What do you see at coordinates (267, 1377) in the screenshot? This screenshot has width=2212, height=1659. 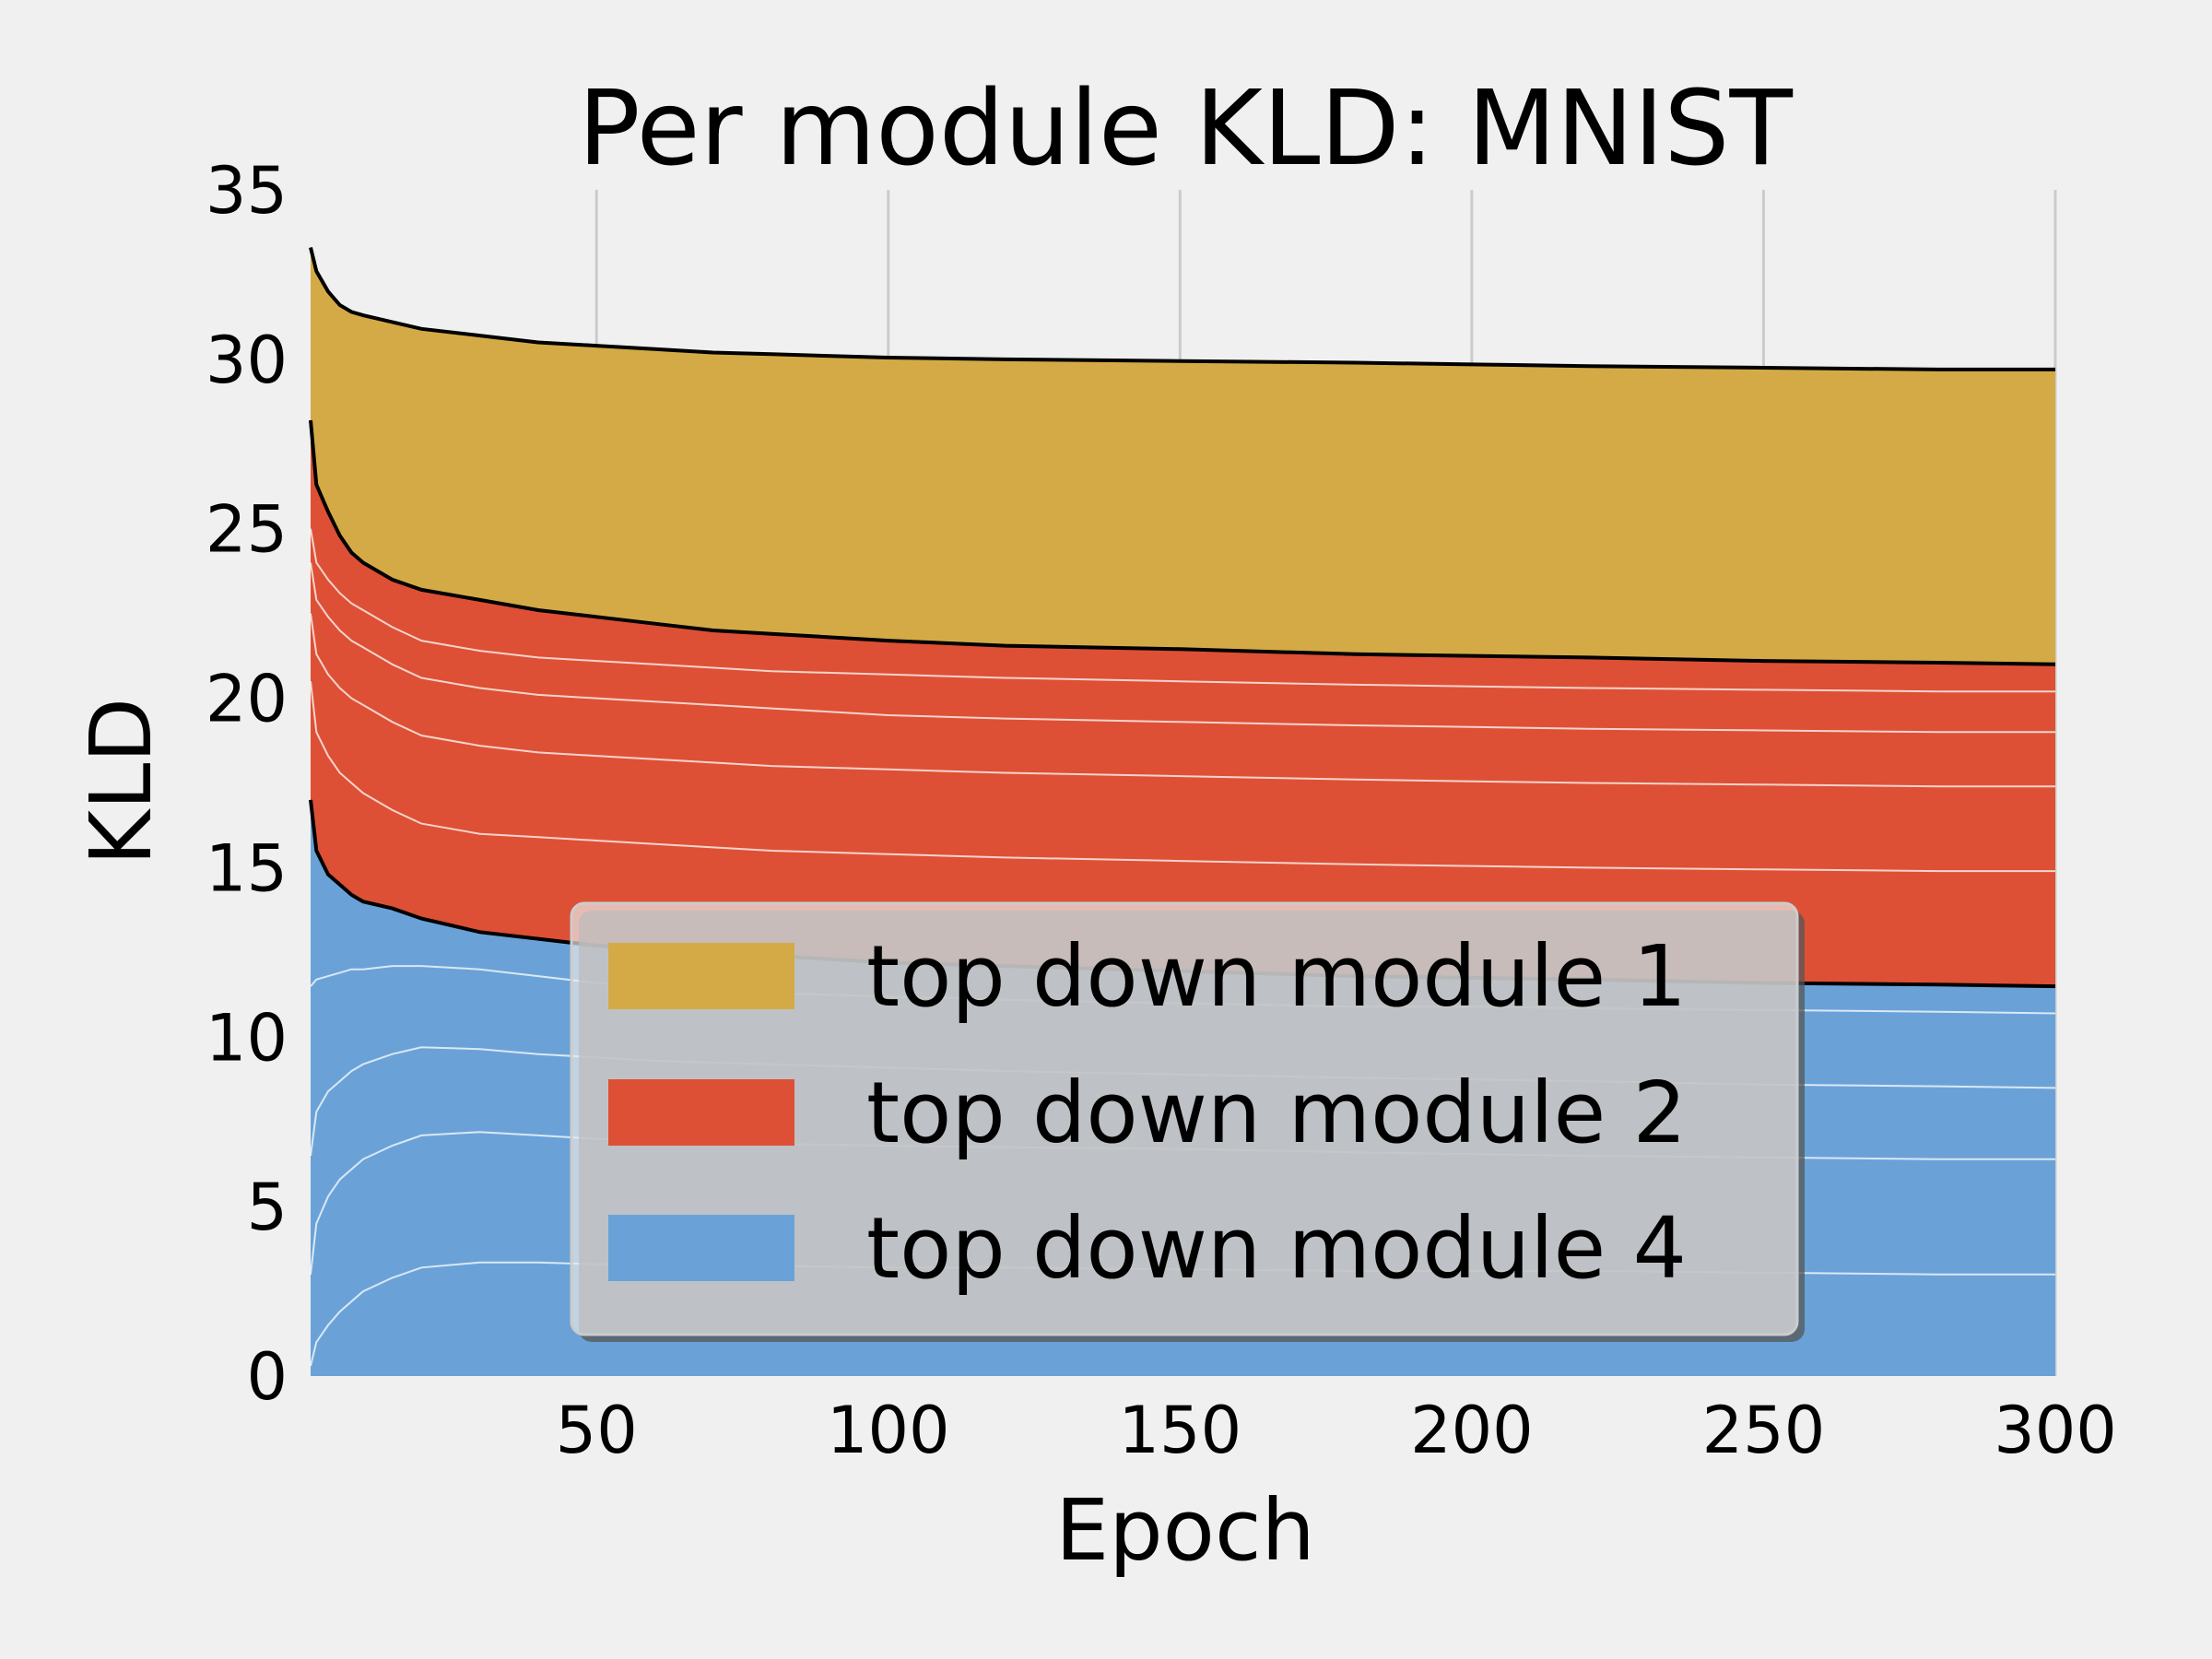 I see `y-tick-label-0: 0` at bounding box center [267, 1377].